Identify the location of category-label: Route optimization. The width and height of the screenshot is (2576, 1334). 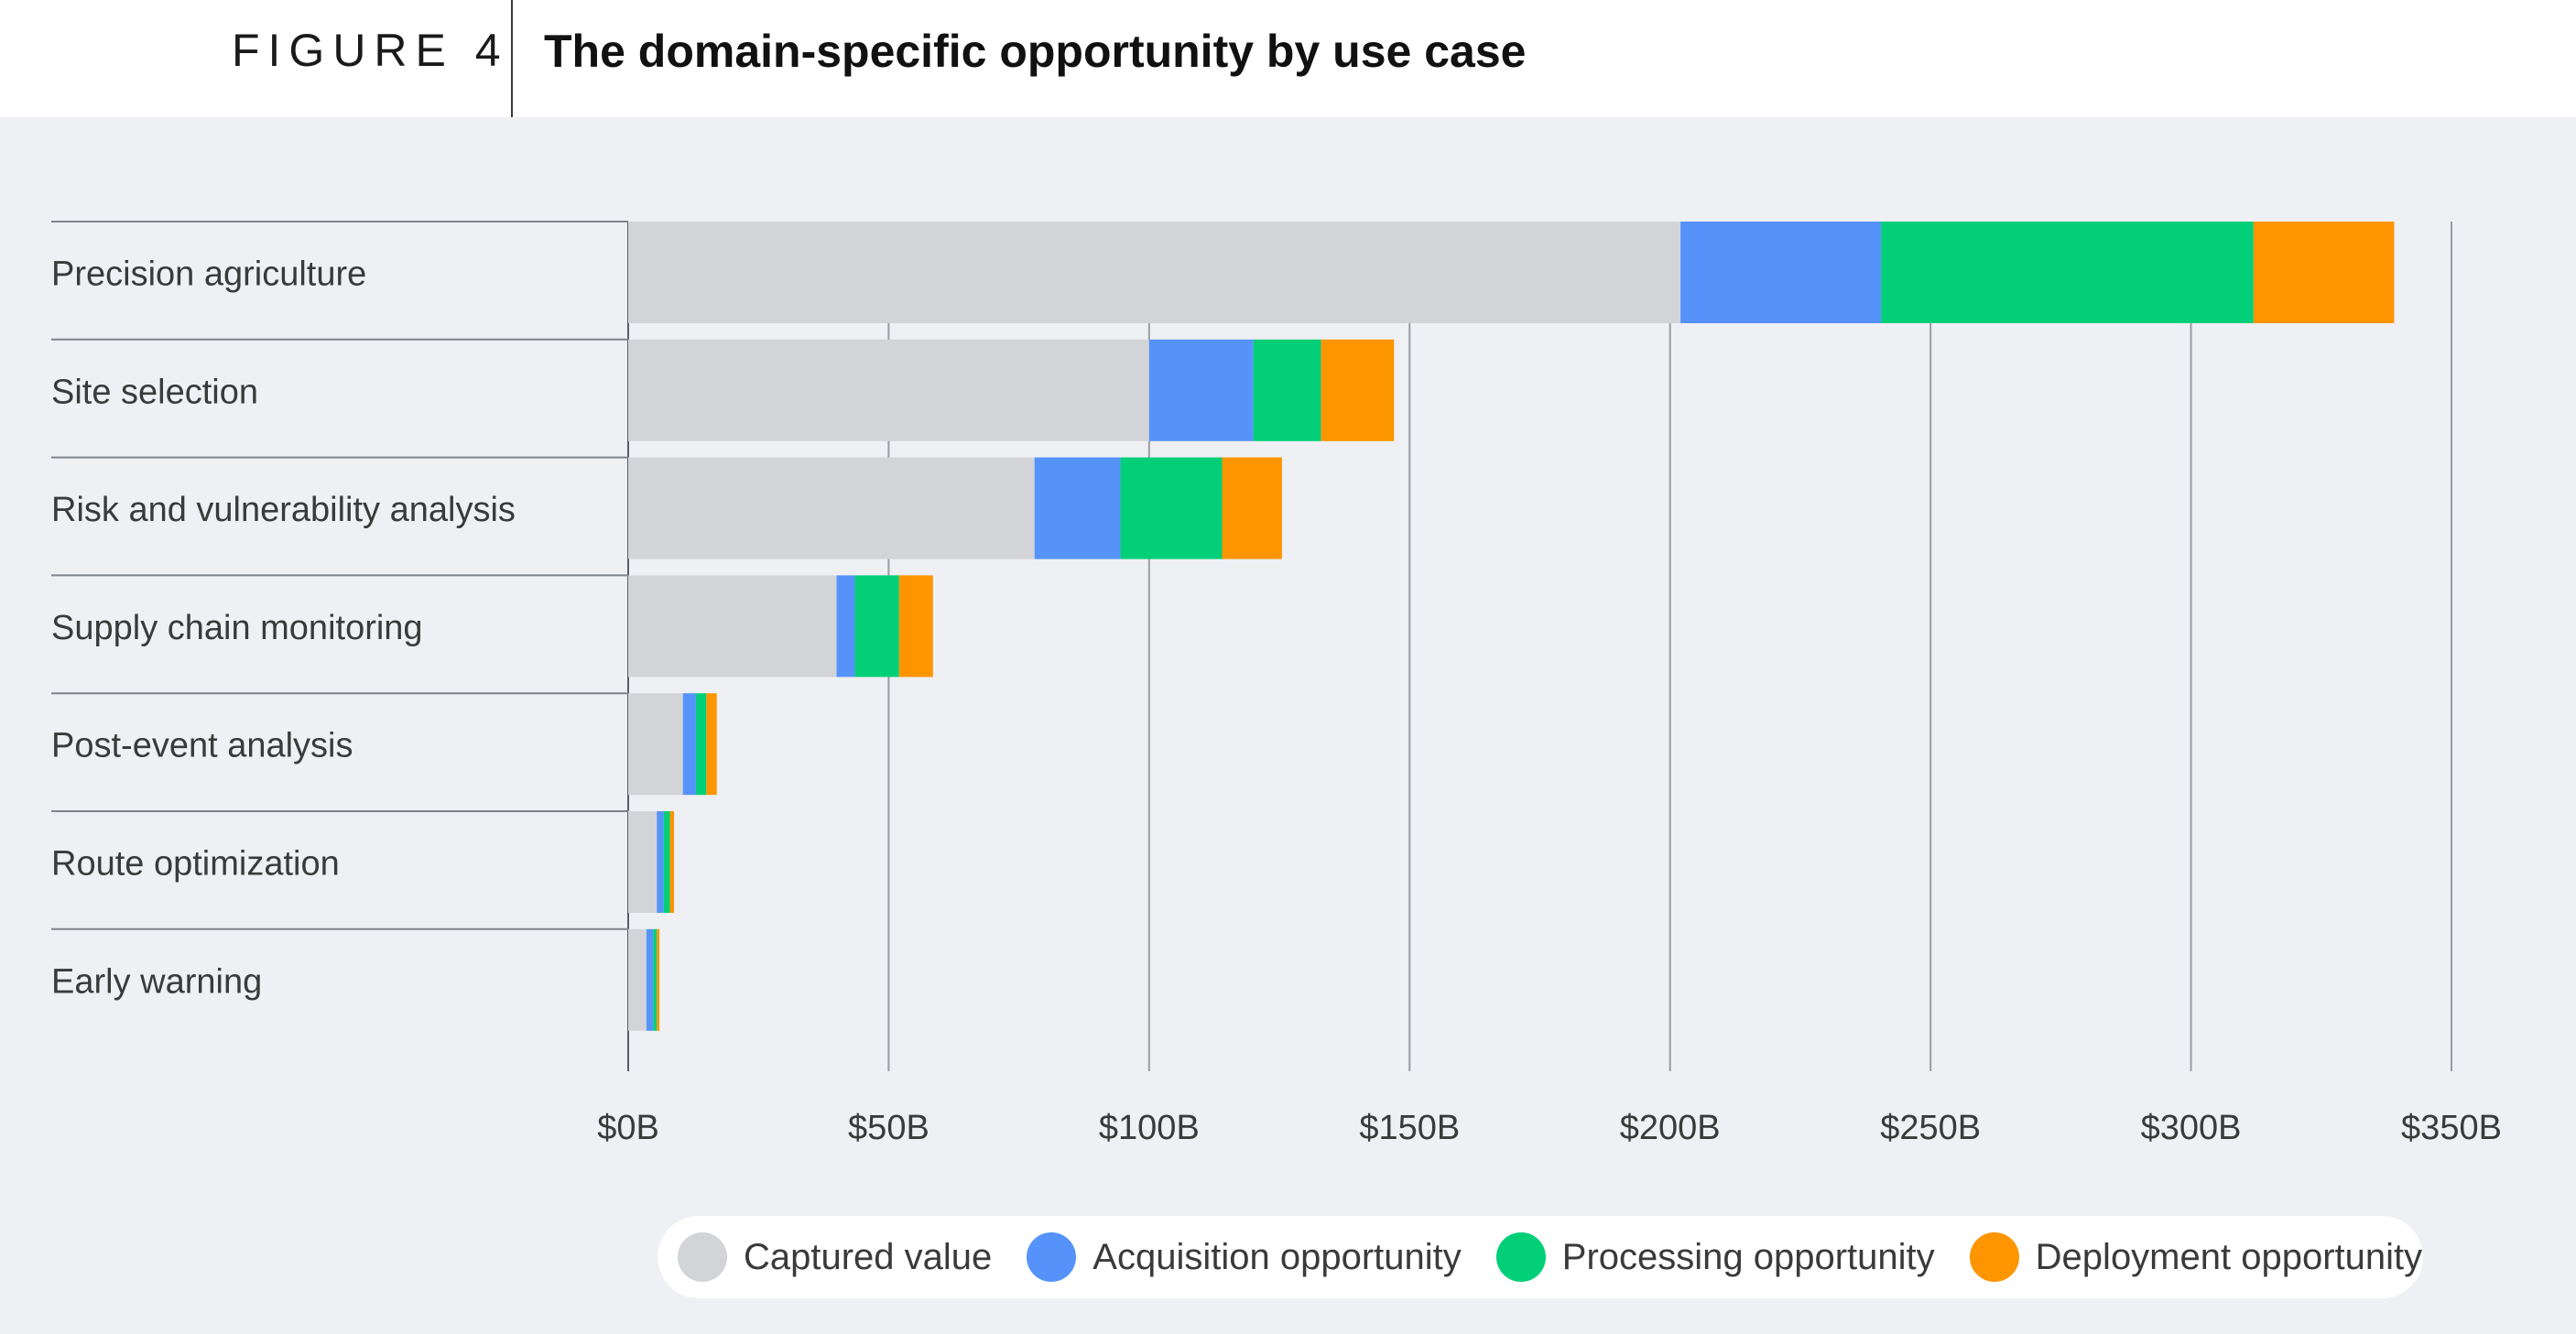
(195, 864).